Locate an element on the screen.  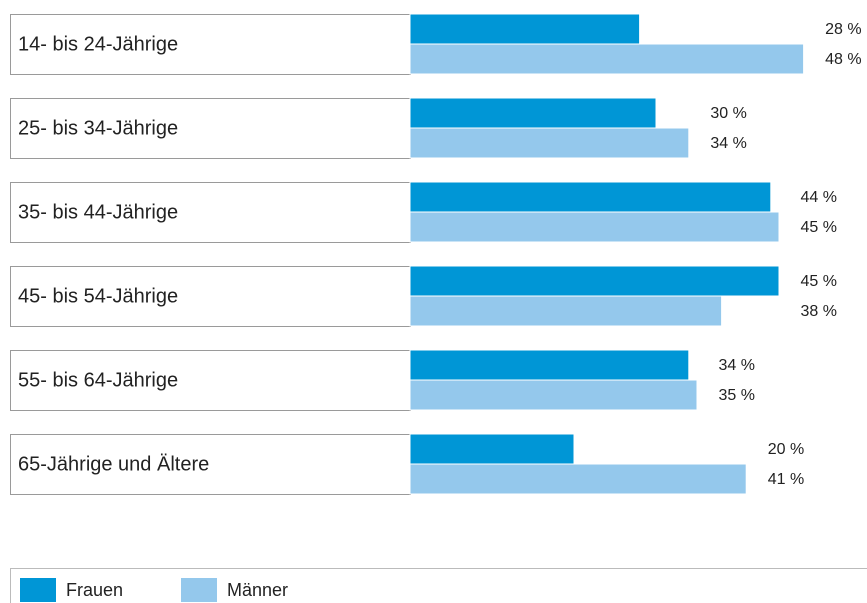
value-label: 48 % is located at coordinates (843, 59).